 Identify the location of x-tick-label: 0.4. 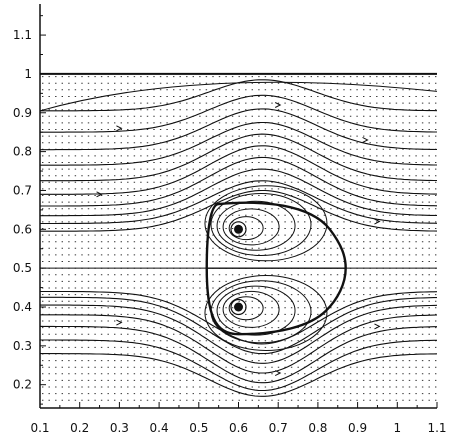
(159, 428).